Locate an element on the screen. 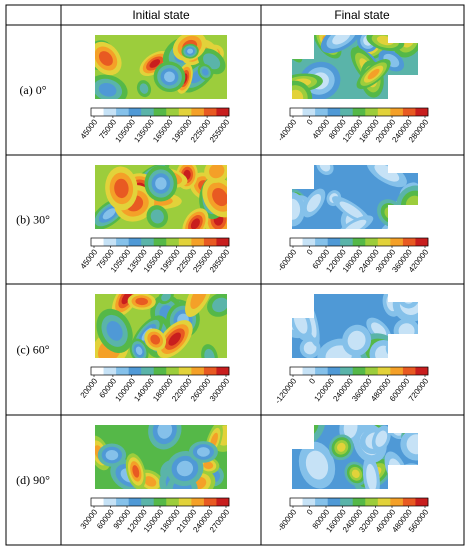 The image size is (470, 550). colorbar-outline is located at coordinates (160, 371).